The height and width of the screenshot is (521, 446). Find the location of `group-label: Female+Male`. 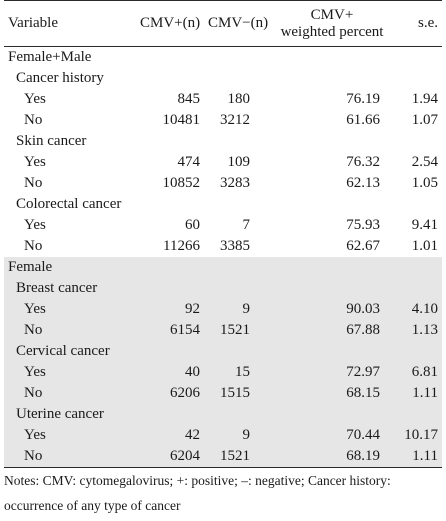

group-label: Female+Male is located at coordinates (50, 57).